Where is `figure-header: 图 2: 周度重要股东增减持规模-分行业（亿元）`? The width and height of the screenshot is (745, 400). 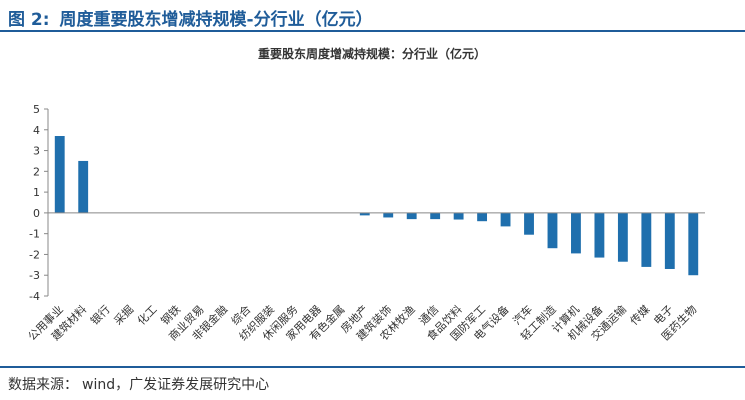
figure-header: 图 2: 周度重要股东增减持规模-分行业（亿元） is located at coordinates (372, 16).